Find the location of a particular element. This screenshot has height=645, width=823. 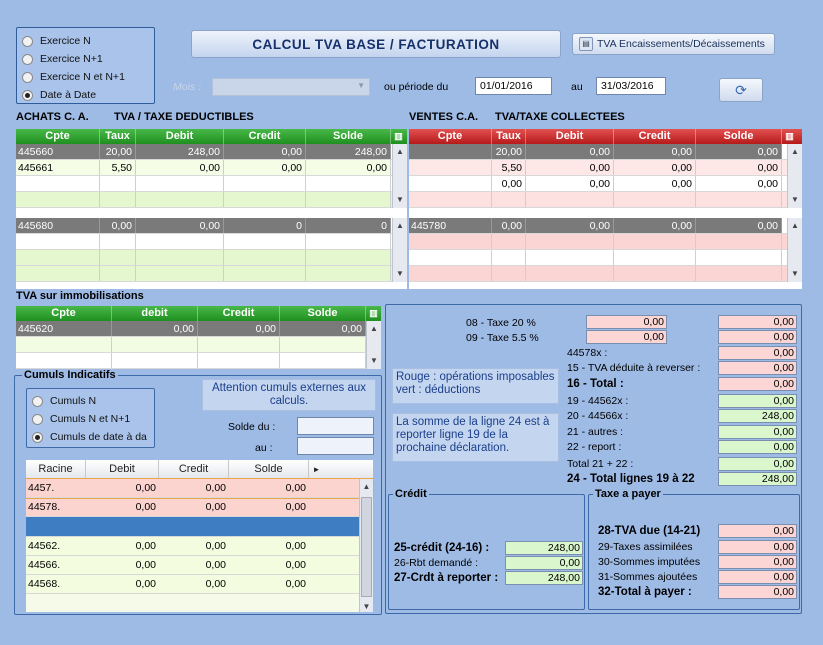

table-row: 445661 5,50 0,00 0,00 0,00 is located at coordinates (211, 168).